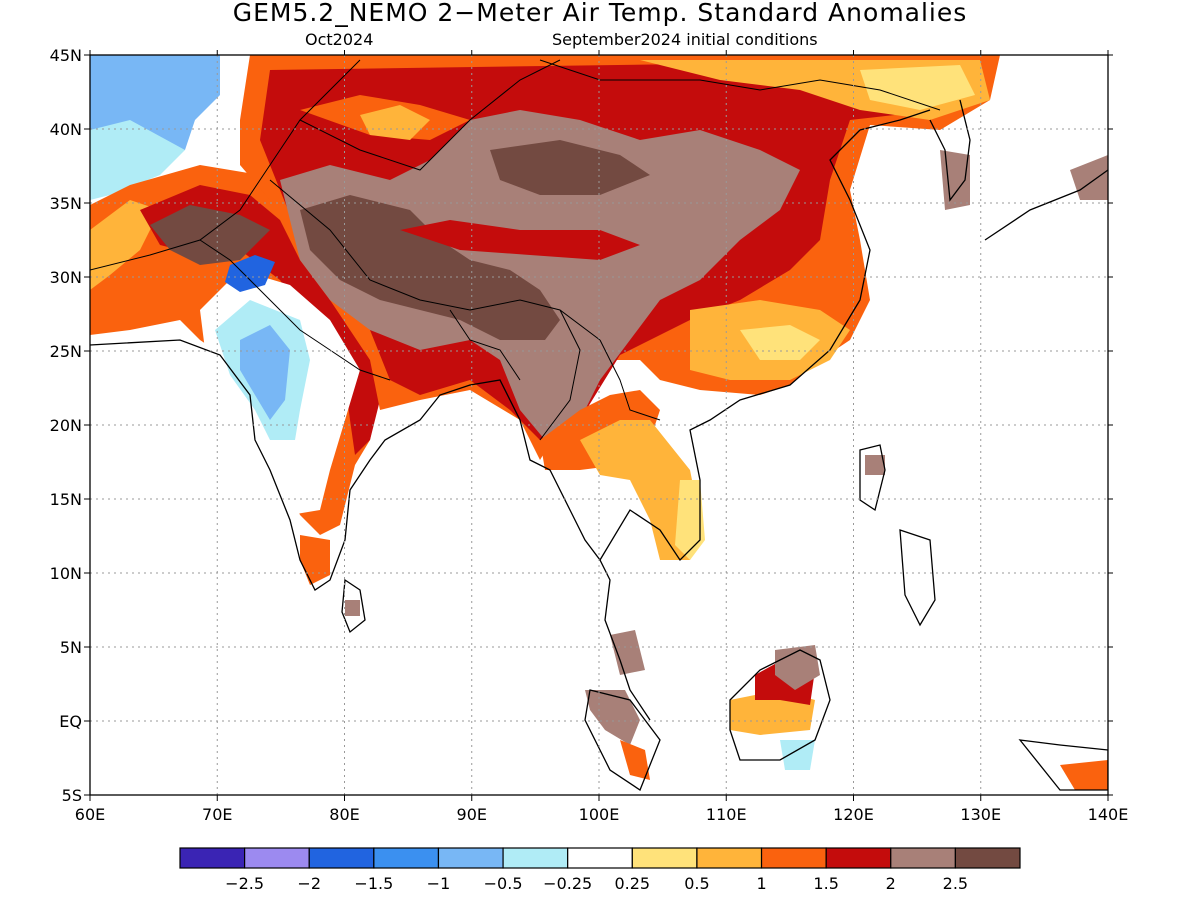  Describe the element at coordinates (685, 39) in the screenshot. I see `initial-conditions-label: September2024 initial conditions` at that location.